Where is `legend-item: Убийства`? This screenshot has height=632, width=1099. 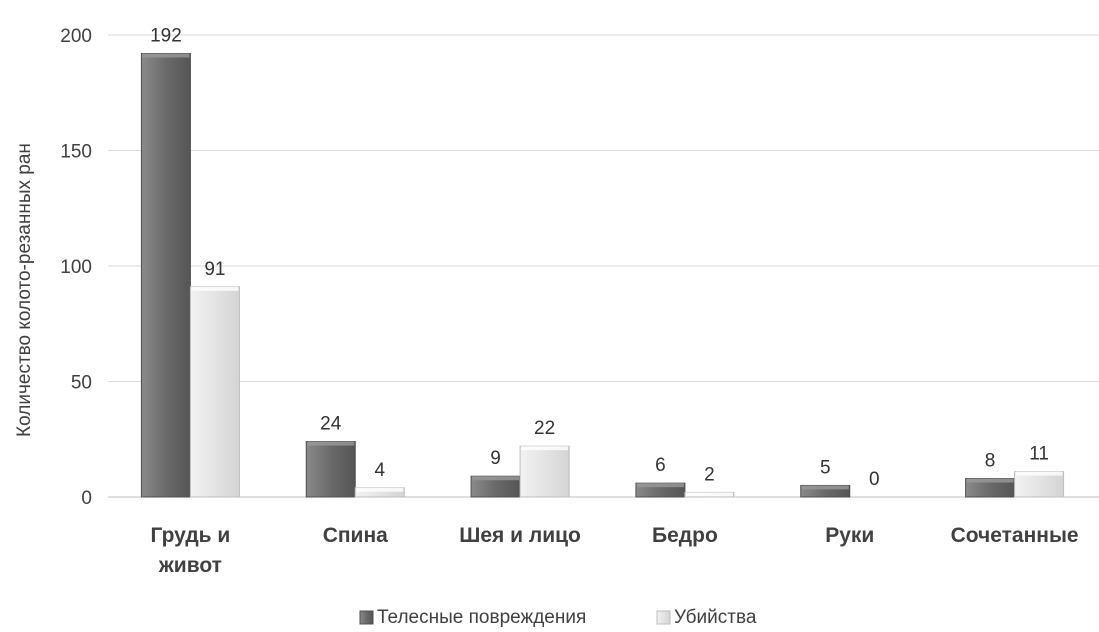 legend-item: Убийства is located at coordinates (706, 617).